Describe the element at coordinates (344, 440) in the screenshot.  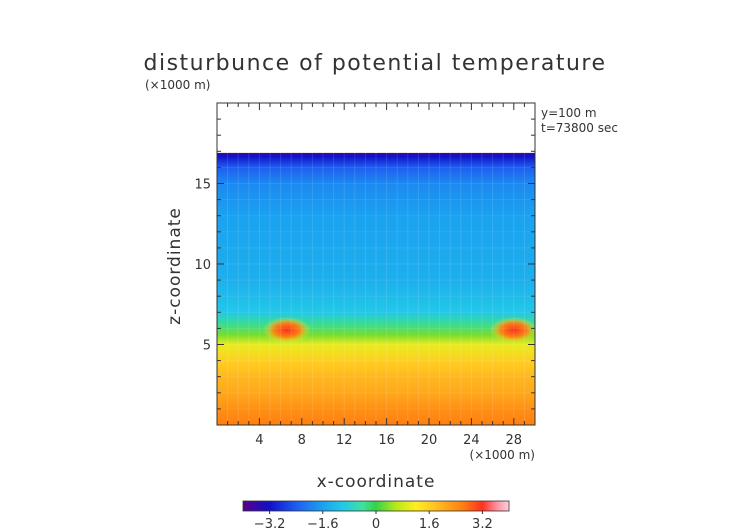
I see `x-tick-label: 12` at that location.